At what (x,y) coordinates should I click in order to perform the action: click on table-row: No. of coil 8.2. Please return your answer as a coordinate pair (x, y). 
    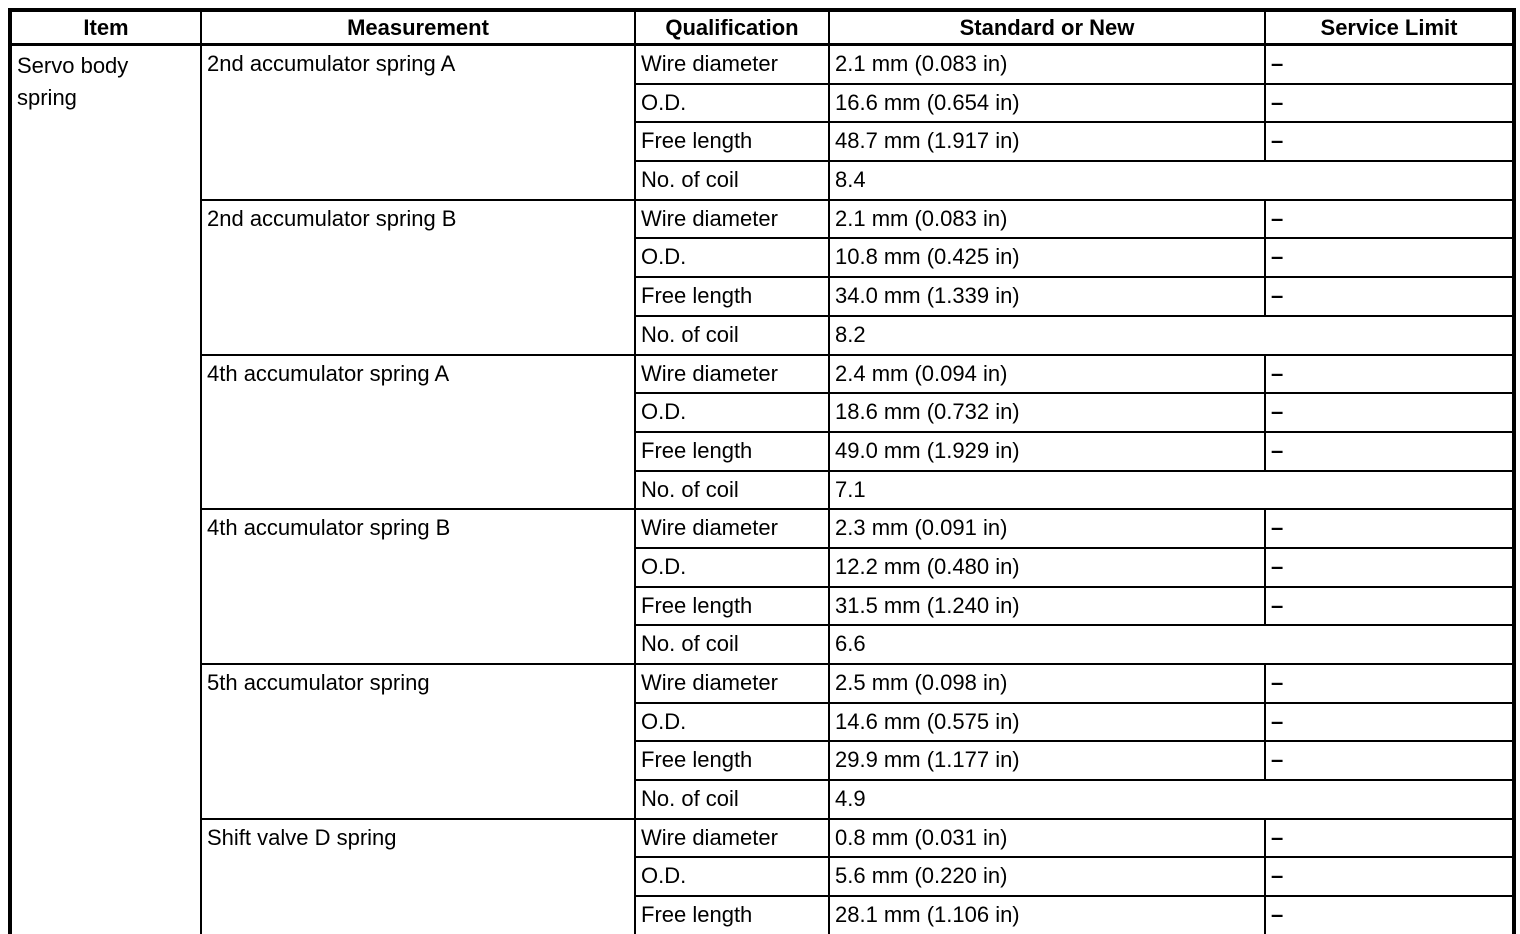
    Looking at the image, I should click on (762, 335).